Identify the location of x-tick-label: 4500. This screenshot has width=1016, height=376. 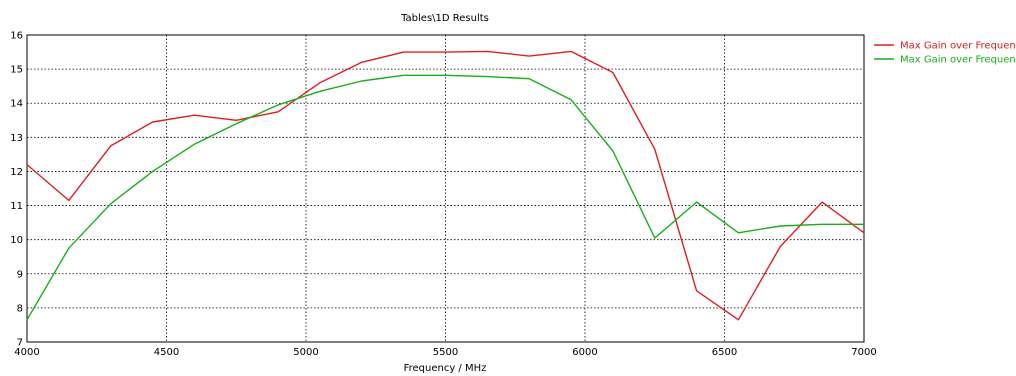
(166, 352).